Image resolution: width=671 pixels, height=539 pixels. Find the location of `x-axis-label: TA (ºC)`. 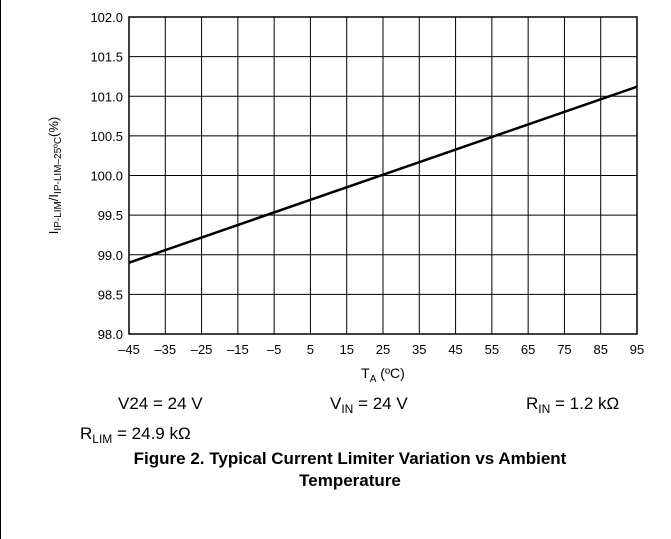

x-axis-label: TA (ºC) is located at coordinates (383, 375).